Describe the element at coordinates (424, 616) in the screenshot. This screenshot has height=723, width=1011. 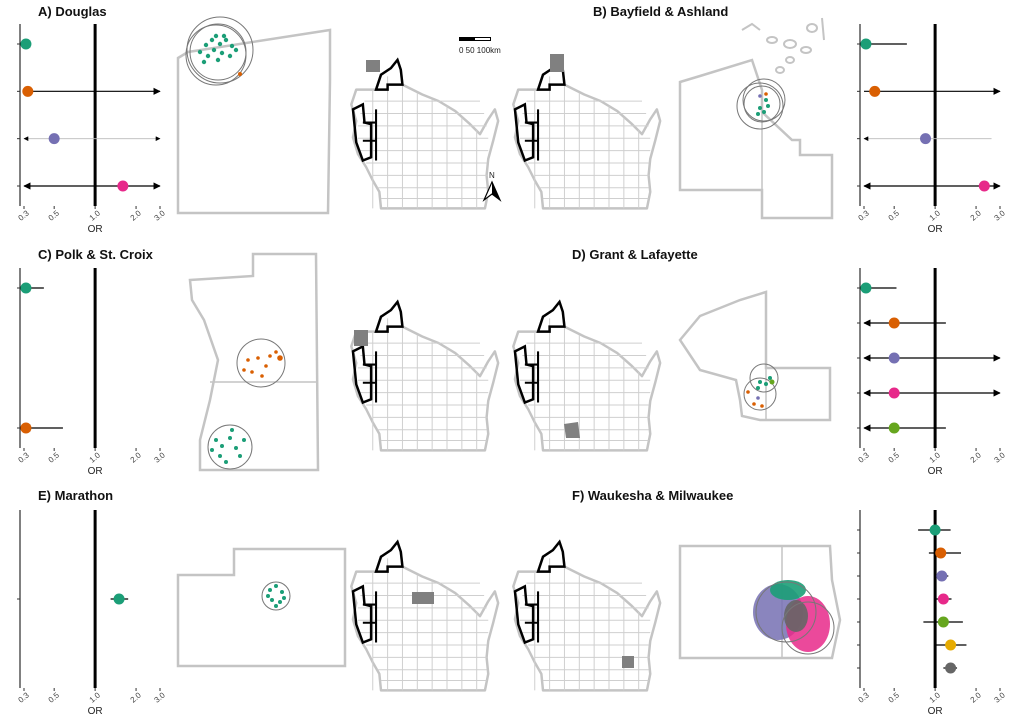
I see `wisconsin-locator-e` at that location.